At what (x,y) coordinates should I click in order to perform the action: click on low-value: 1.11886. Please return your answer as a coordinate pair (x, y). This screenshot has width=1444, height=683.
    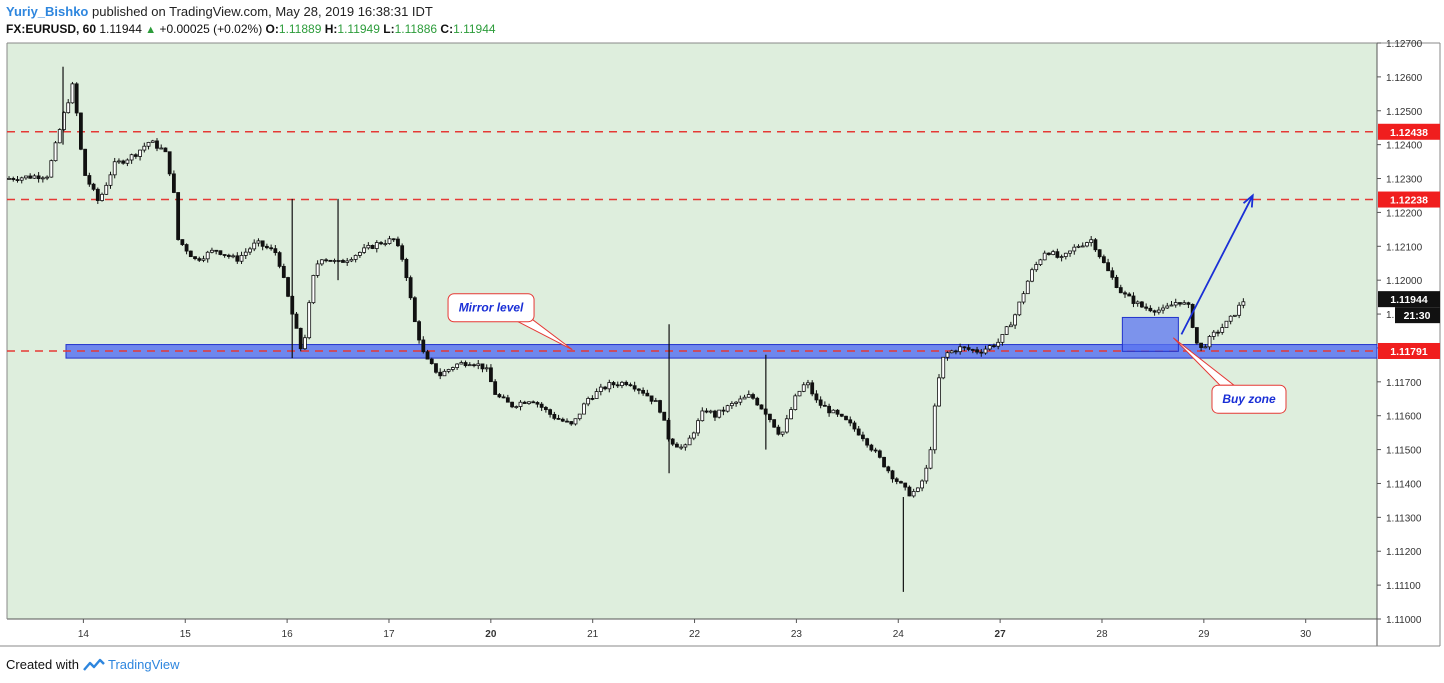
    Looking at the image, I should click on (416, 29).